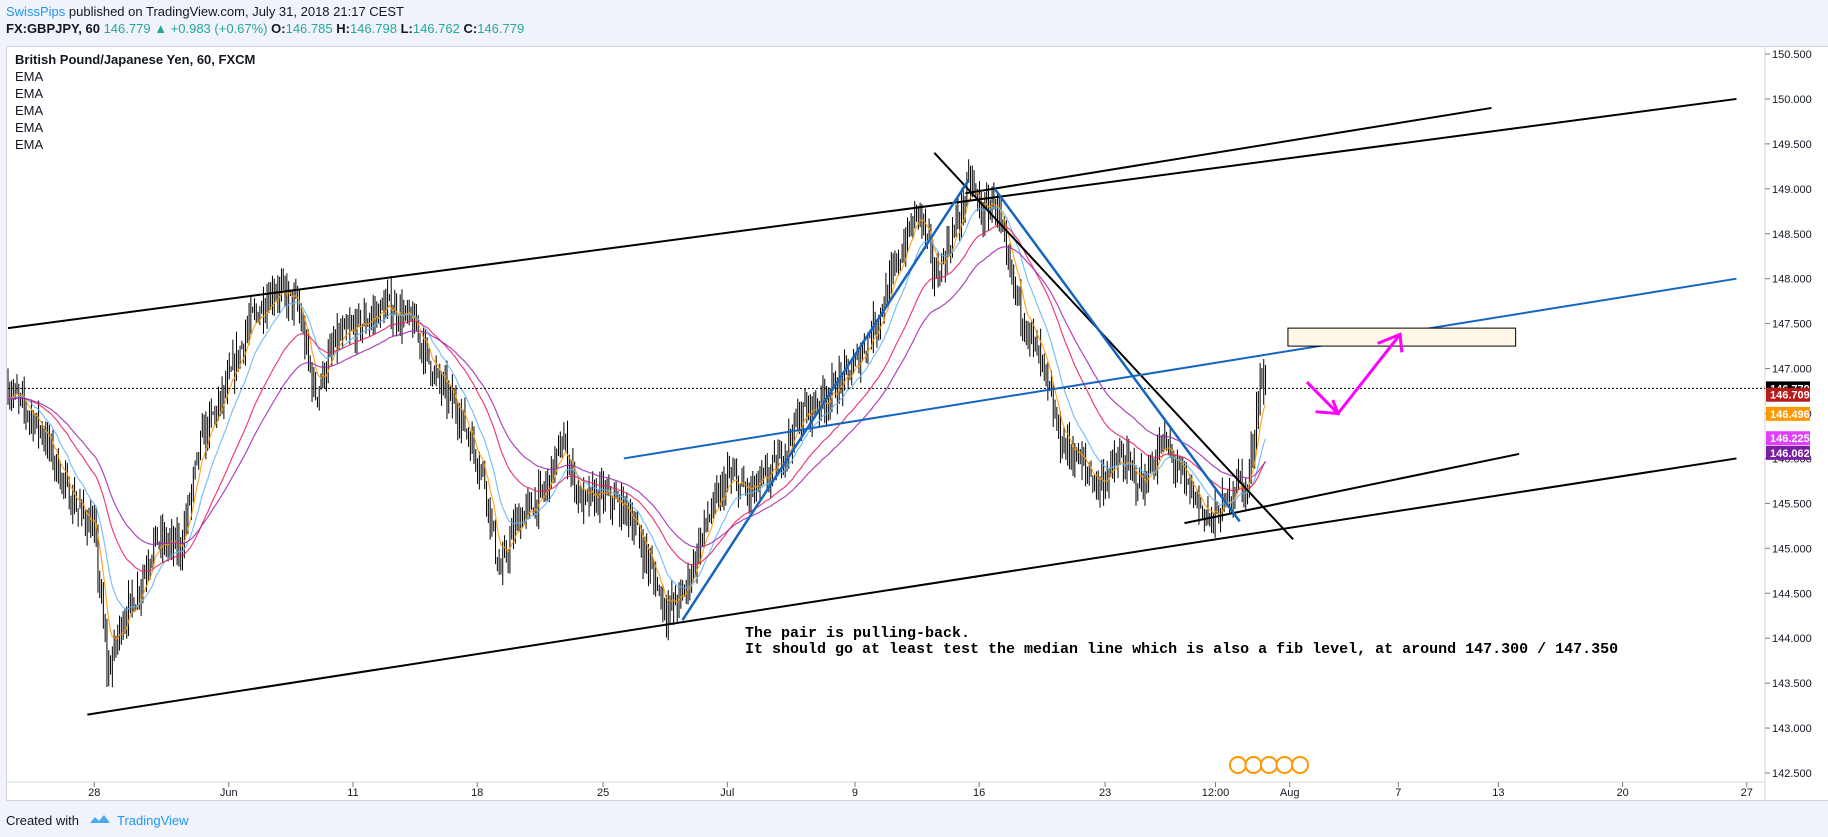 This screenshot has height=837, width=1828. Describe the element at coordinates (211, 28) in the screenshot. I see `price-change: ▲ +0.983 (+0.67%)` at that location.